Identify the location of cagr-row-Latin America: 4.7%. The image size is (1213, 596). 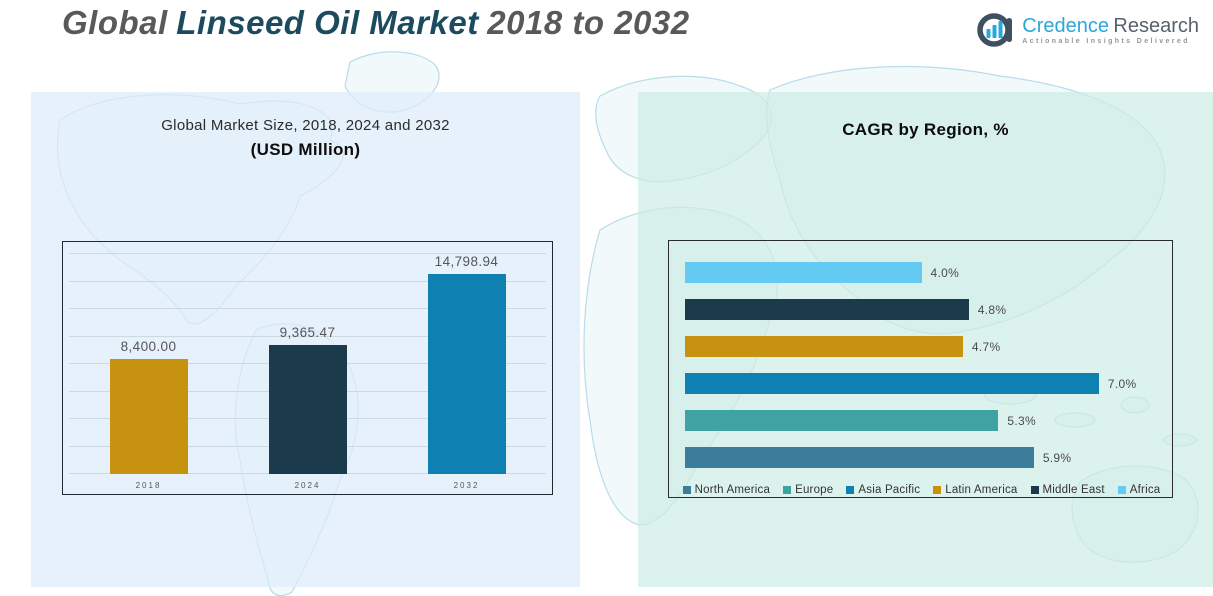
(921, 346).